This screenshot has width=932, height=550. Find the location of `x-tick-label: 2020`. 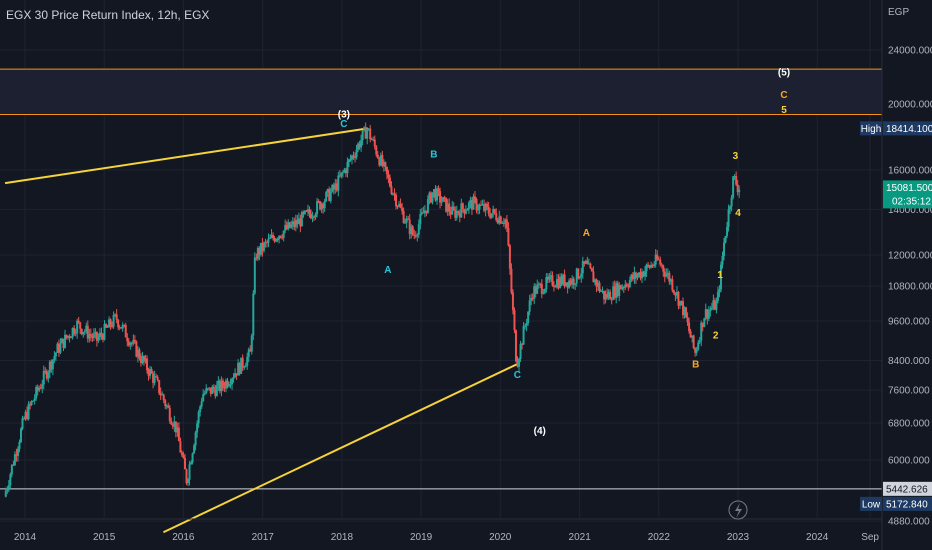

x-tick-label: 2020 is located at coordinates (500, 537).